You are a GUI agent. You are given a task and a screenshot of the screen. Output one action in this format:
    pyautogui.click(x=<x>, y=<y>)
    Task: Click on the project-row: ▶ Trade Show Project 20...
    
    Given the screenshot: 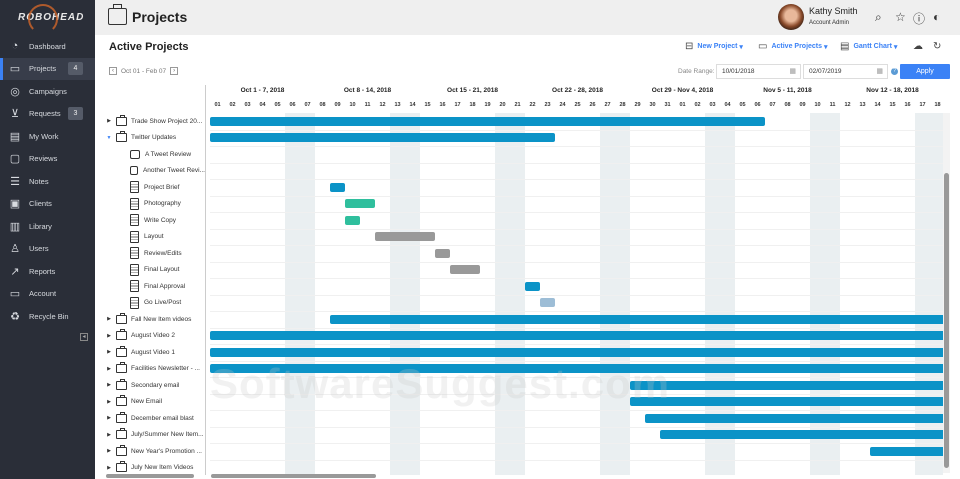 What is the action you would take?
    pyautogui.click(x=155, y=121)
    